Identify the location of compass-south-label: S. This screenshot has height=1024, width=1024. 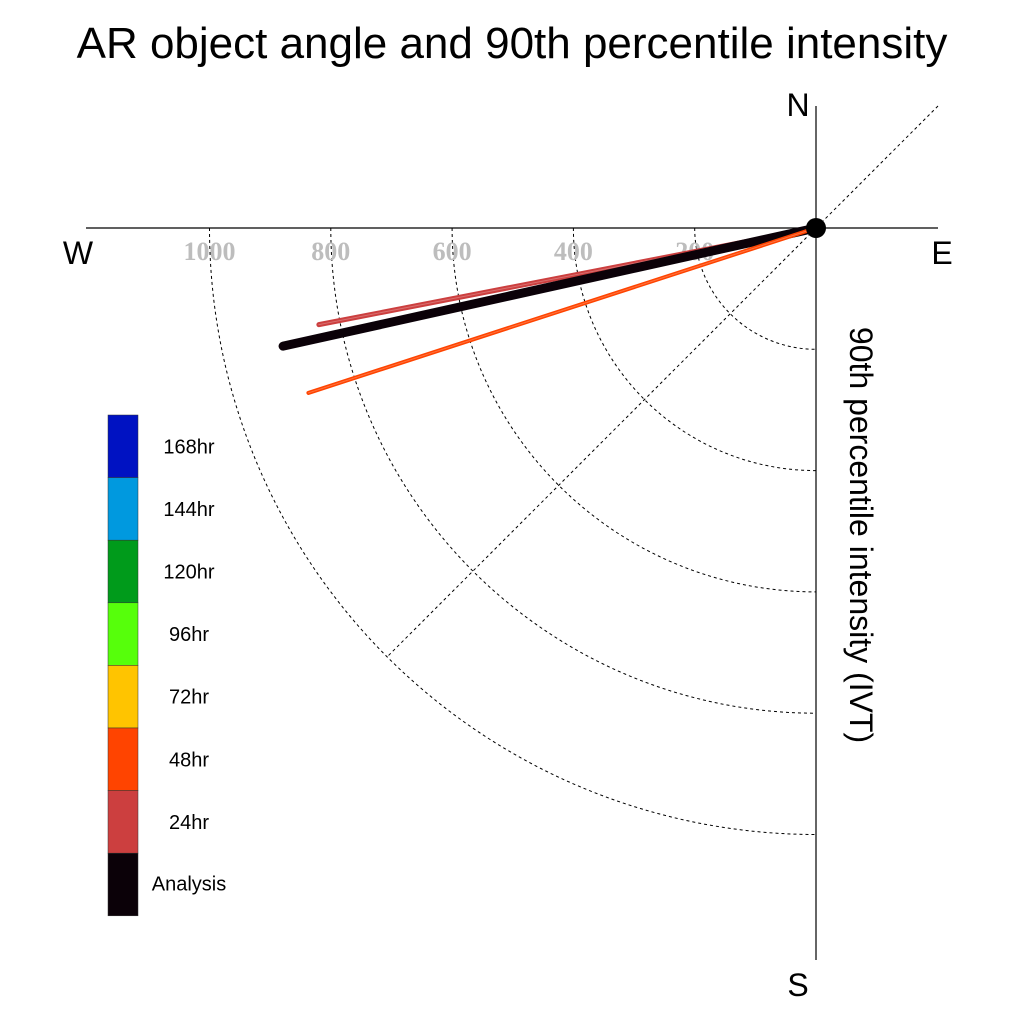
(797, 985).